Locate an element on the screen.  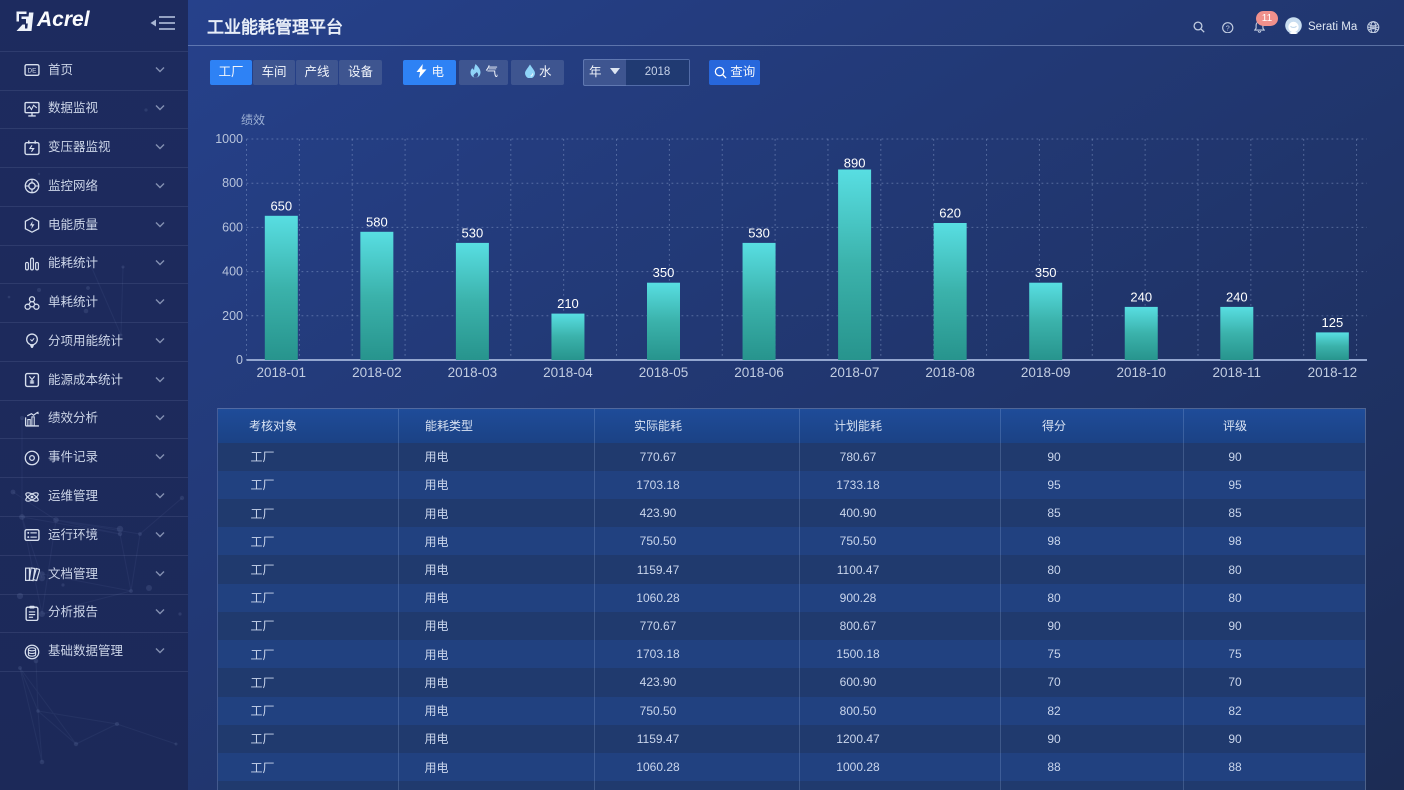
svg-text: 600 is located at coordinates (232, 227).